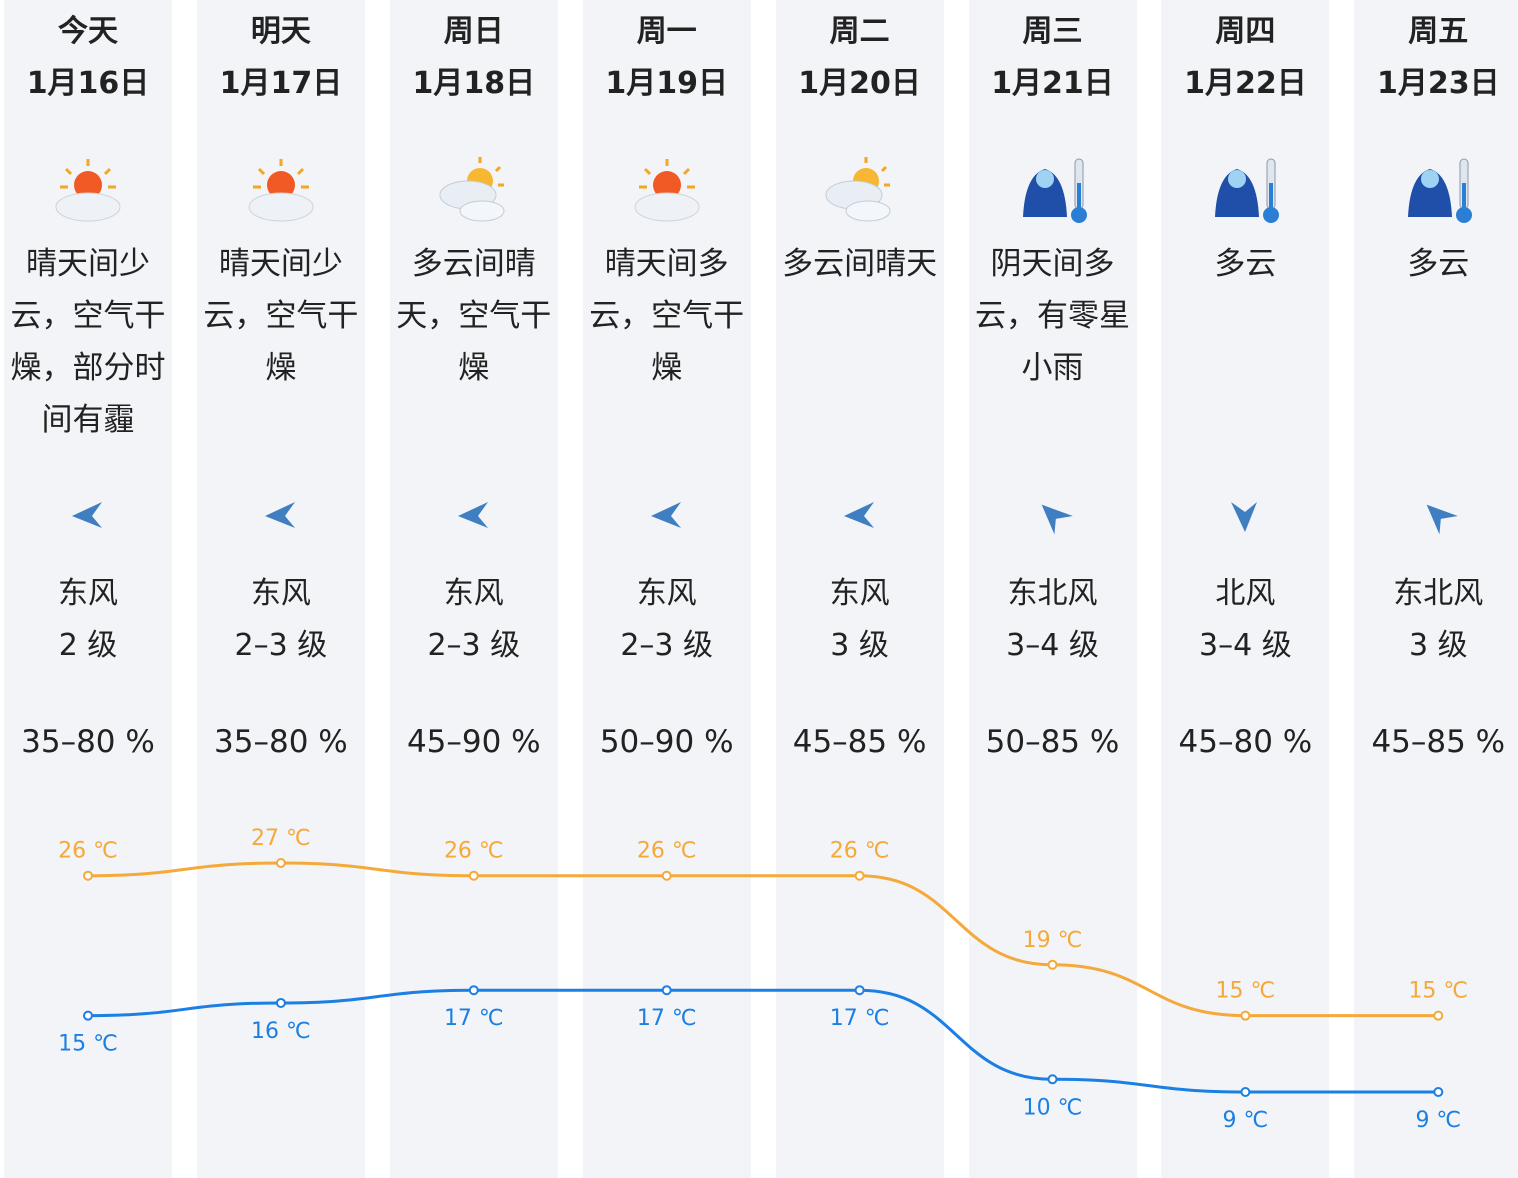  Describe the element at coordinates (474, 83) in the screenshot. I see `day-date: 1月18日` at that location.